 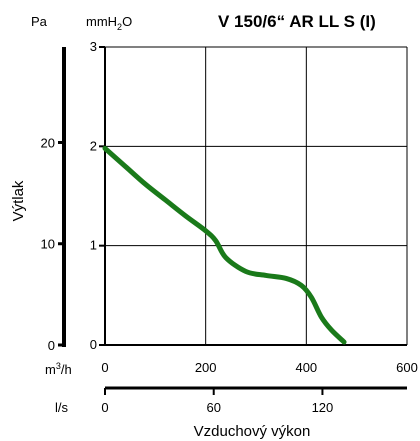 I want to click on x-axis-title: Vzduchový výkon, so click(x=252, y=431).